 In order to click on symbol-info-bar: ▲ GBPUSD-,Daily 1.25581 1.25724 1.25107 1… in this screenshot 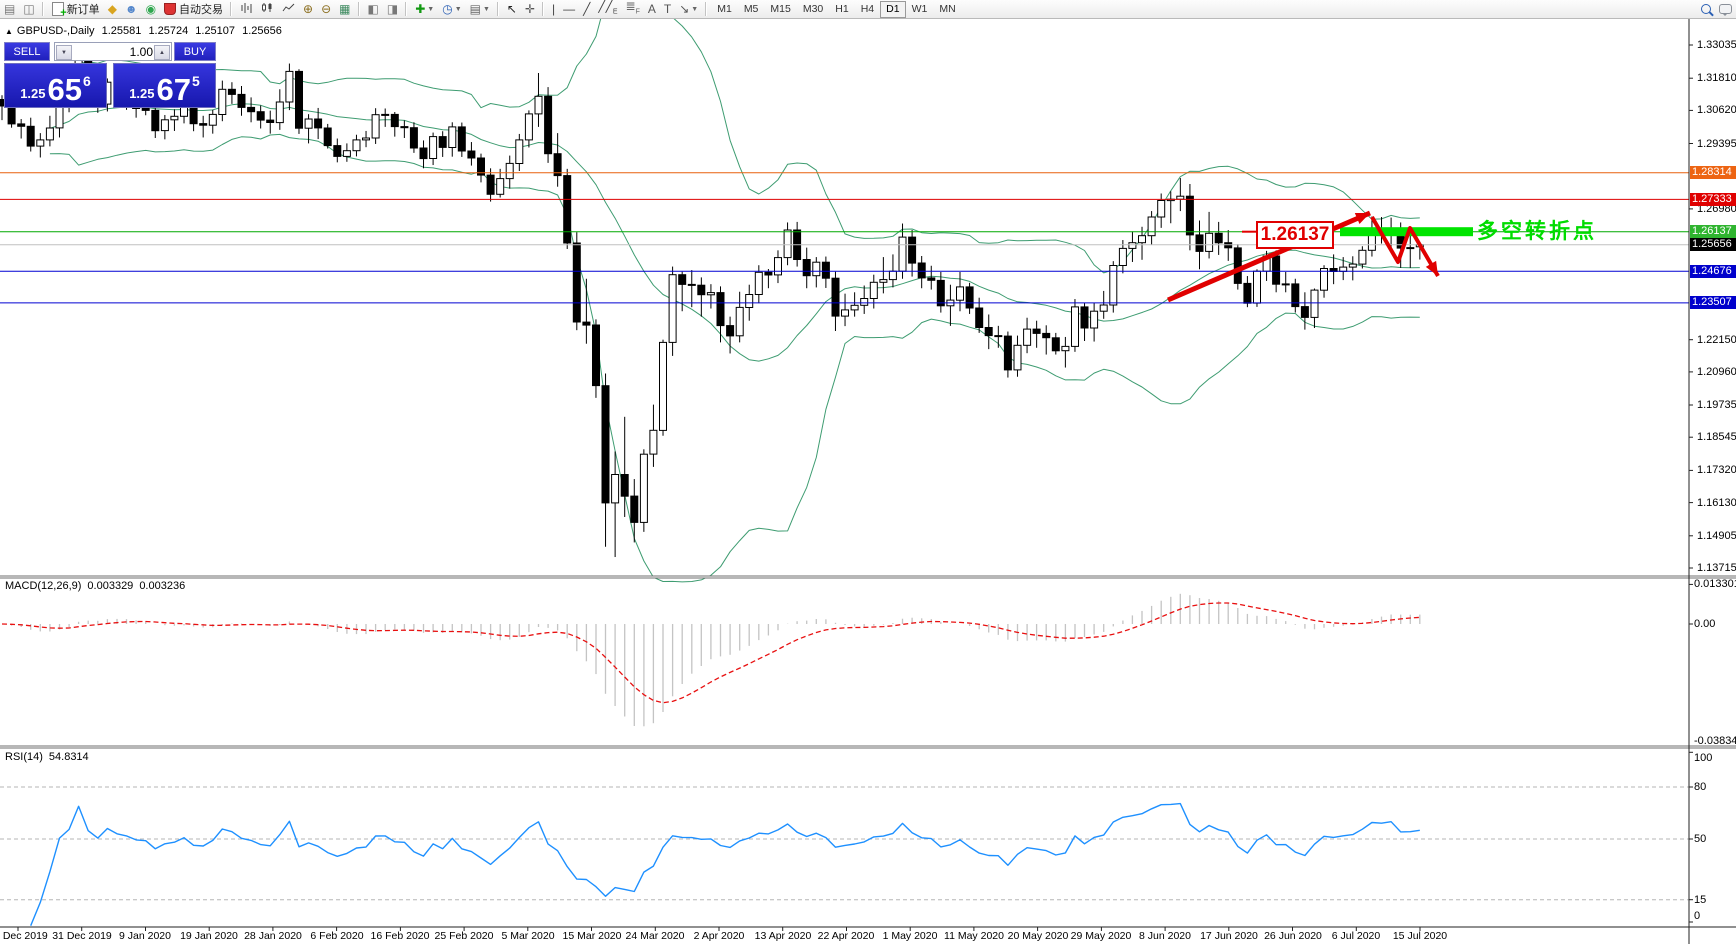, I will do `click(145, 31)`.